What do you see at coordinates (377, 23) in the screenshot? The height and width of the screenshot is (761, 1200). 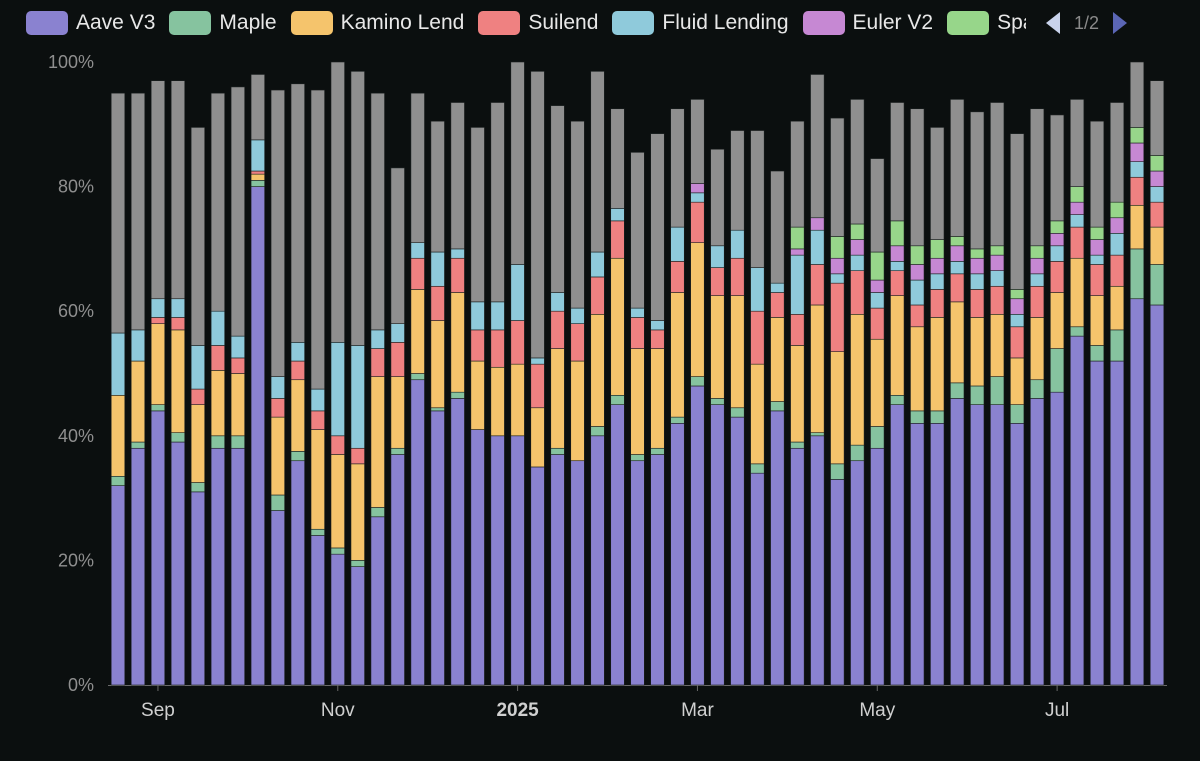 I see `legend-item: Kamino Lend` at bounding box center [377, 23].